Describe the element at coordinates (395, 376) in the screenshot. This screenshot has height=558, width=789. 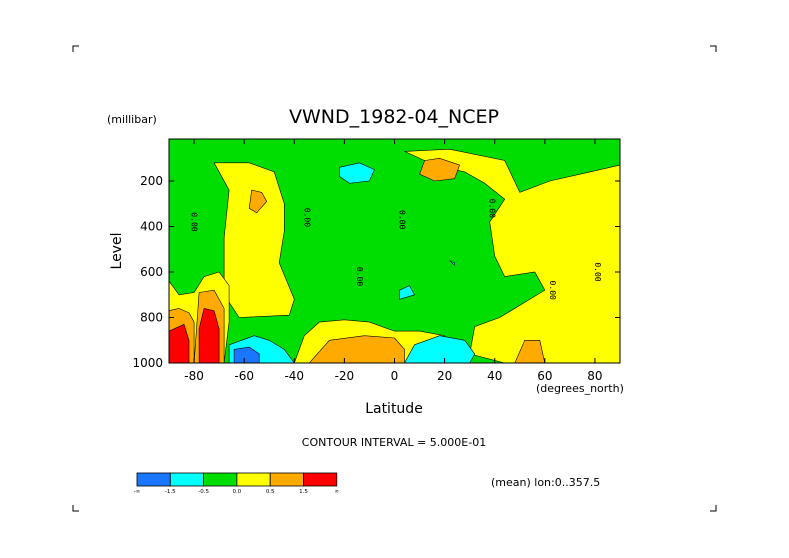
I see `x-tick-label-4: 0` at that location.